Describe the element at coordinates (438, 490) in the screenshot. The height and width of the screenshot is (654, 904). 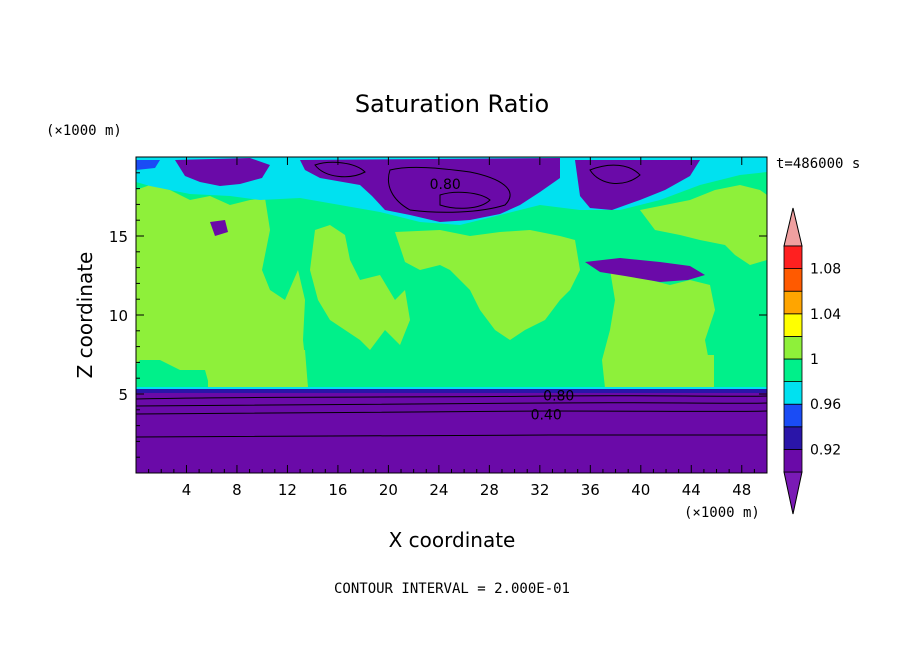
I see `x-tick-label: 24` at that location.